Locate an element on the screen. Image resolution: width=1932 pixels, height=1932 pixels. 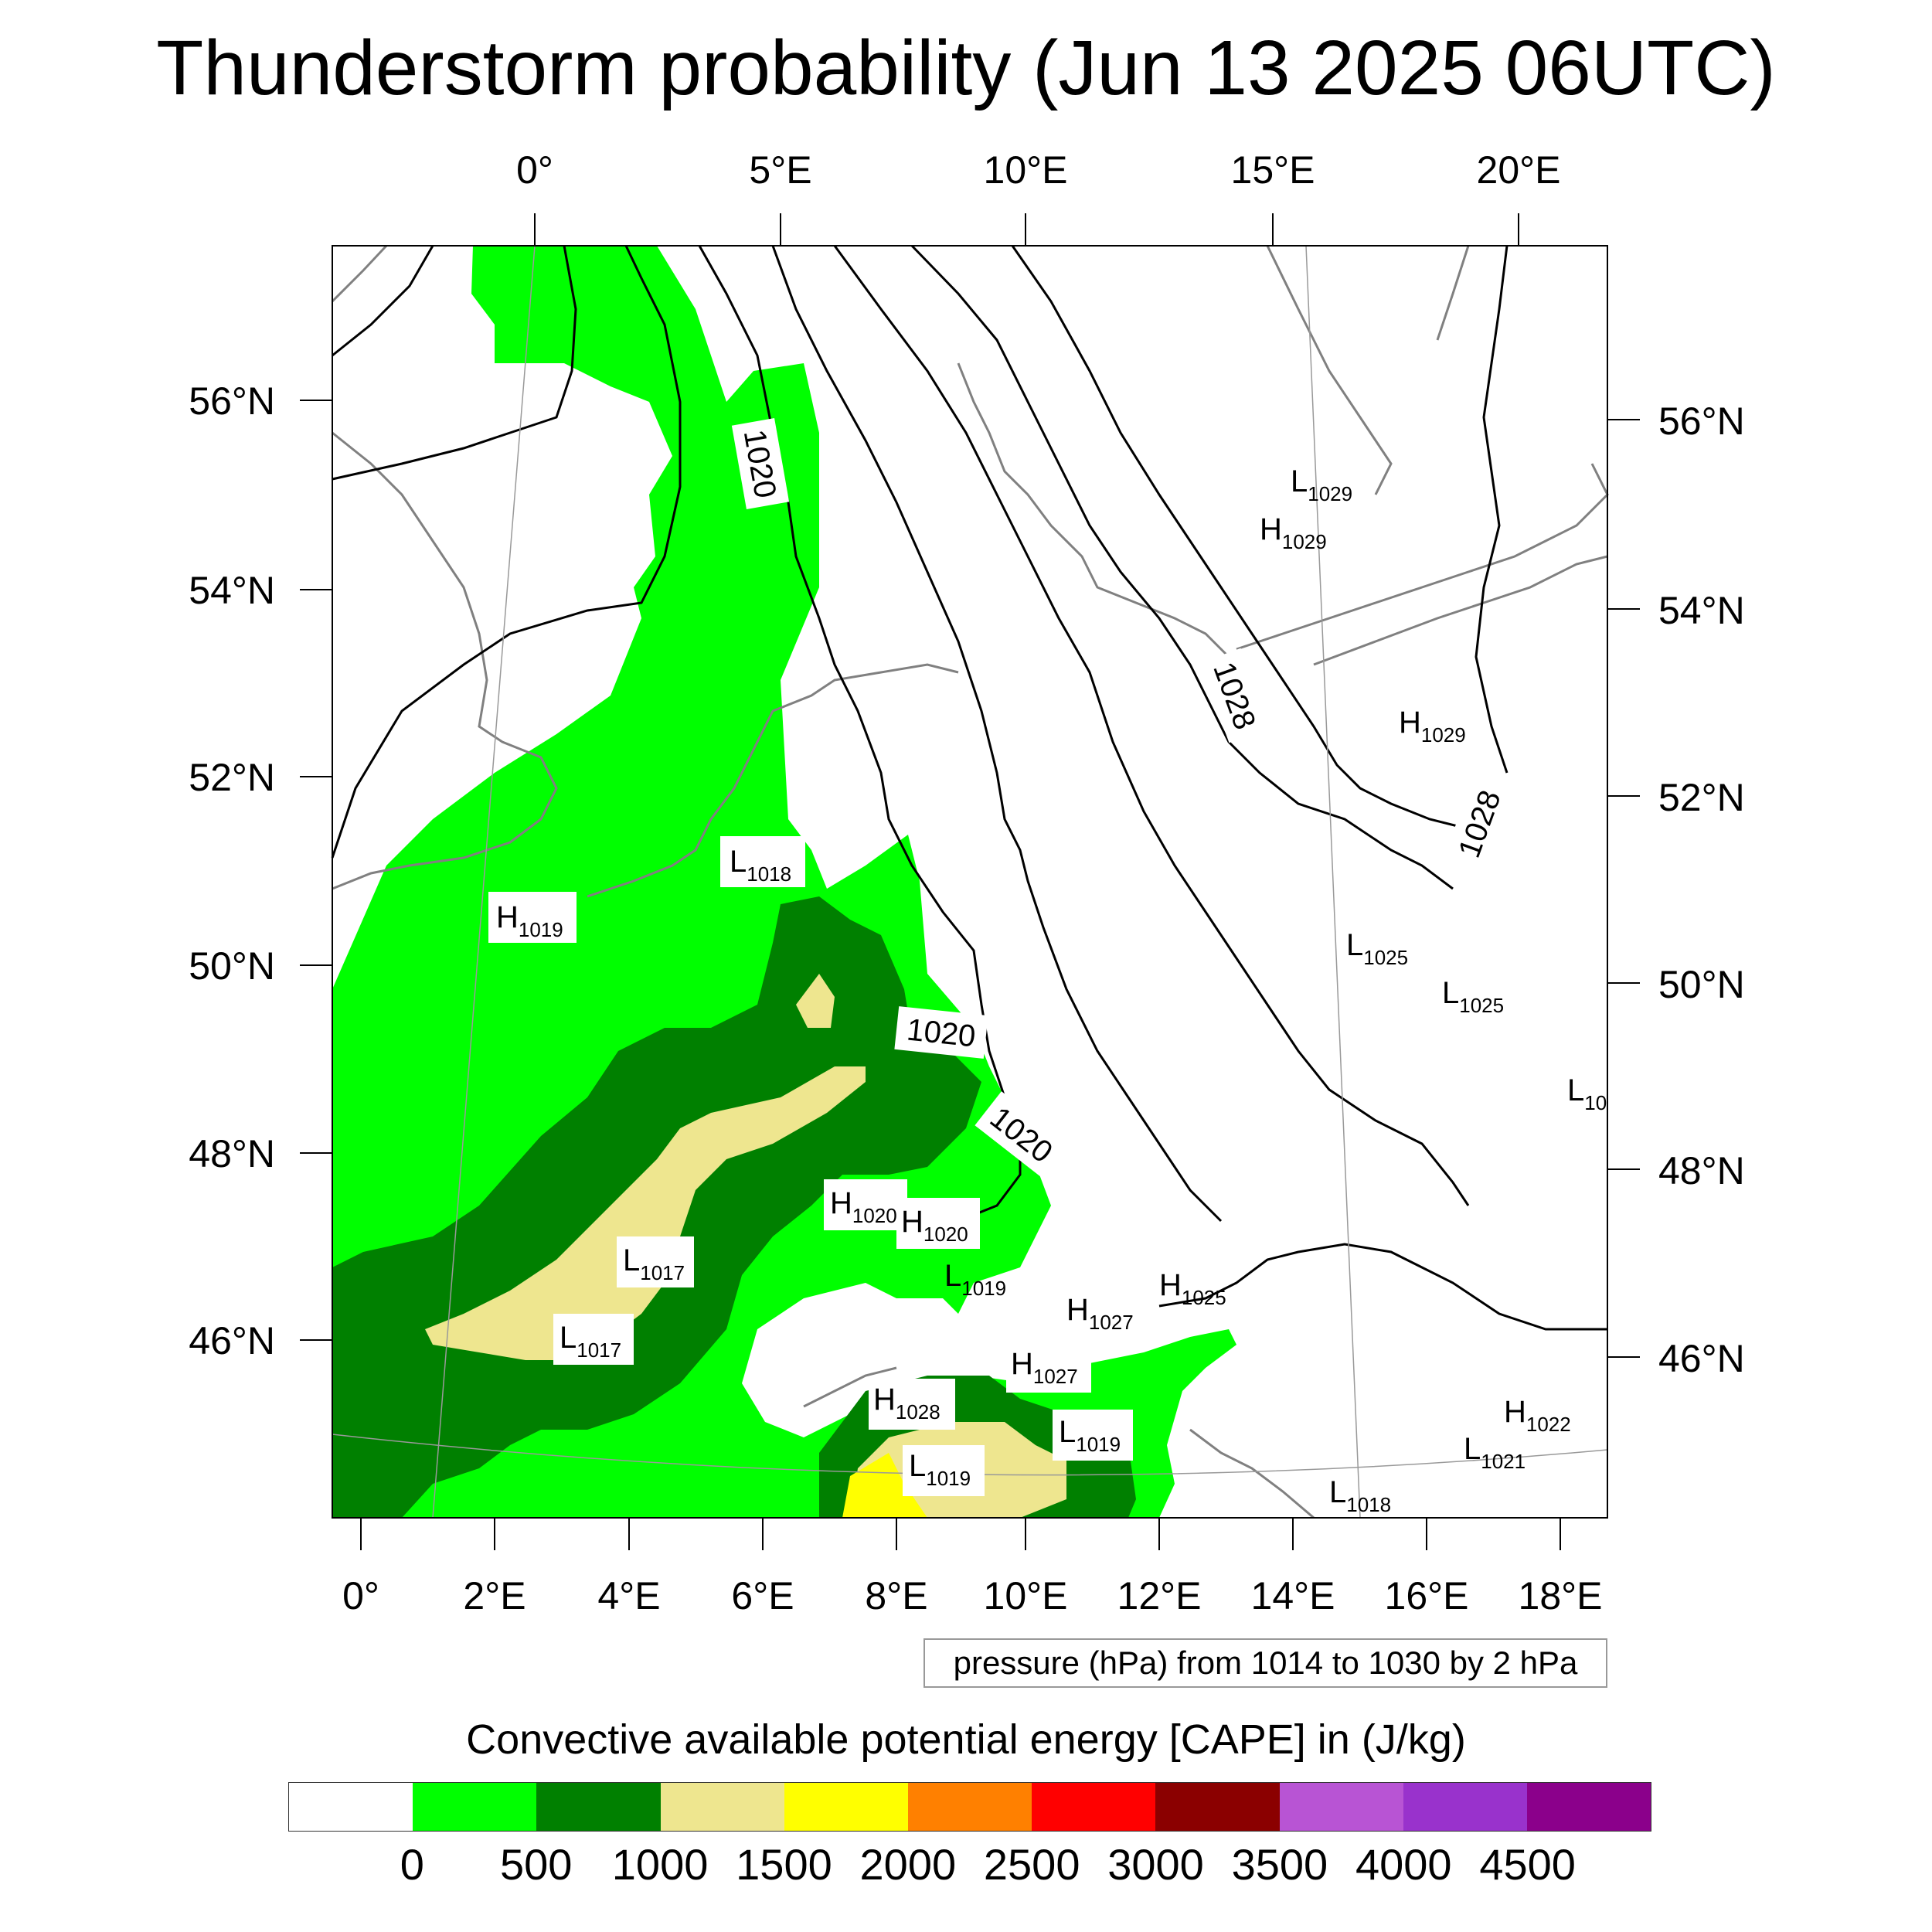
contour-label: 1020 is located at coordinates (941, 1033).